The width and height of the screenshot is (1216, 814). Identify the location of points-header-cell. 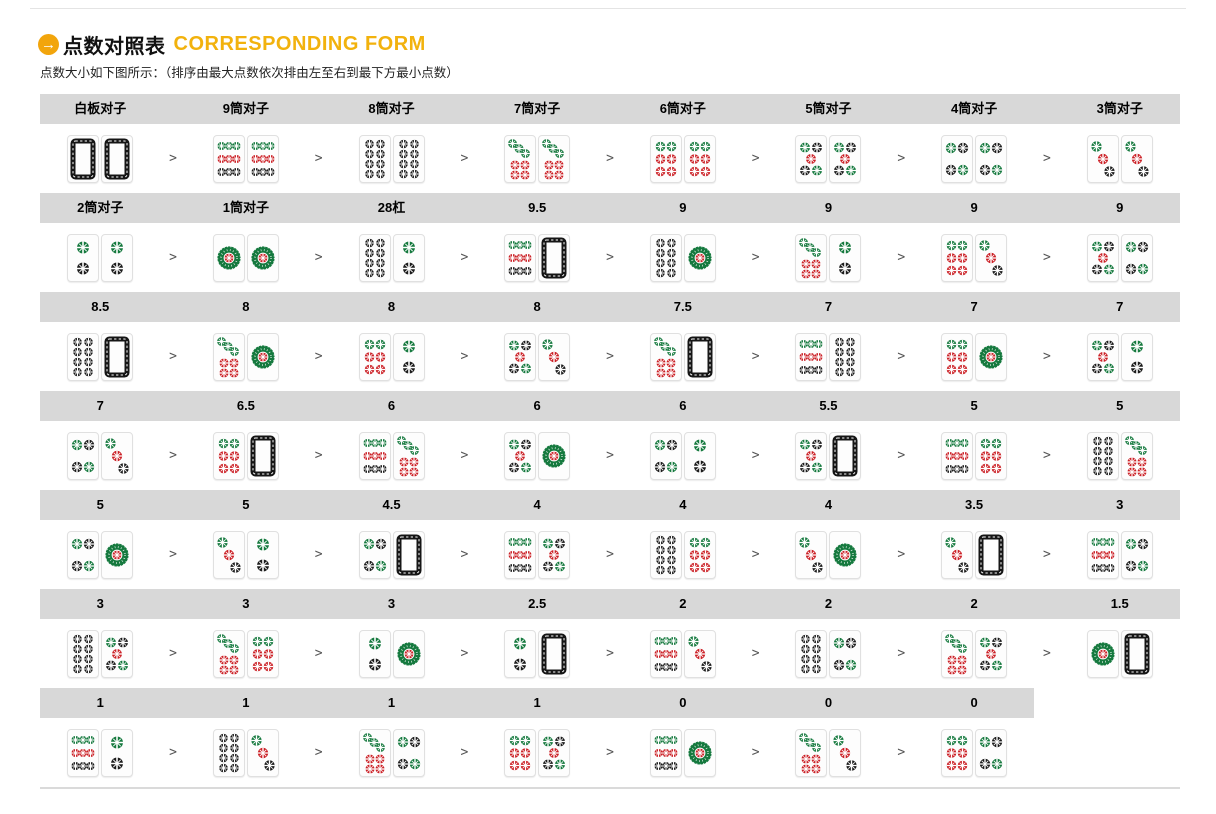
(1119, 703).